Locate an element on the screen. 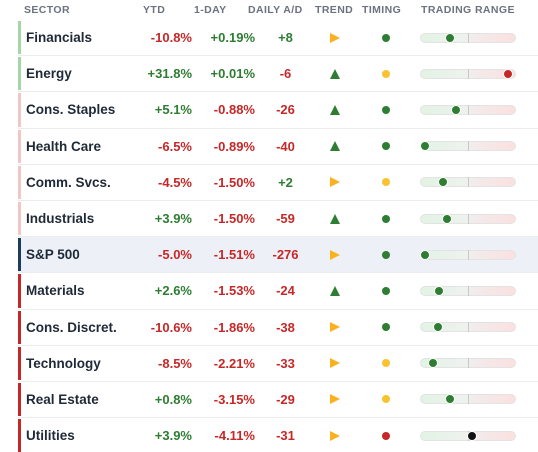 The image size is (538, 452). ytd-value: -10.6% is located at coordinates (171, 327).